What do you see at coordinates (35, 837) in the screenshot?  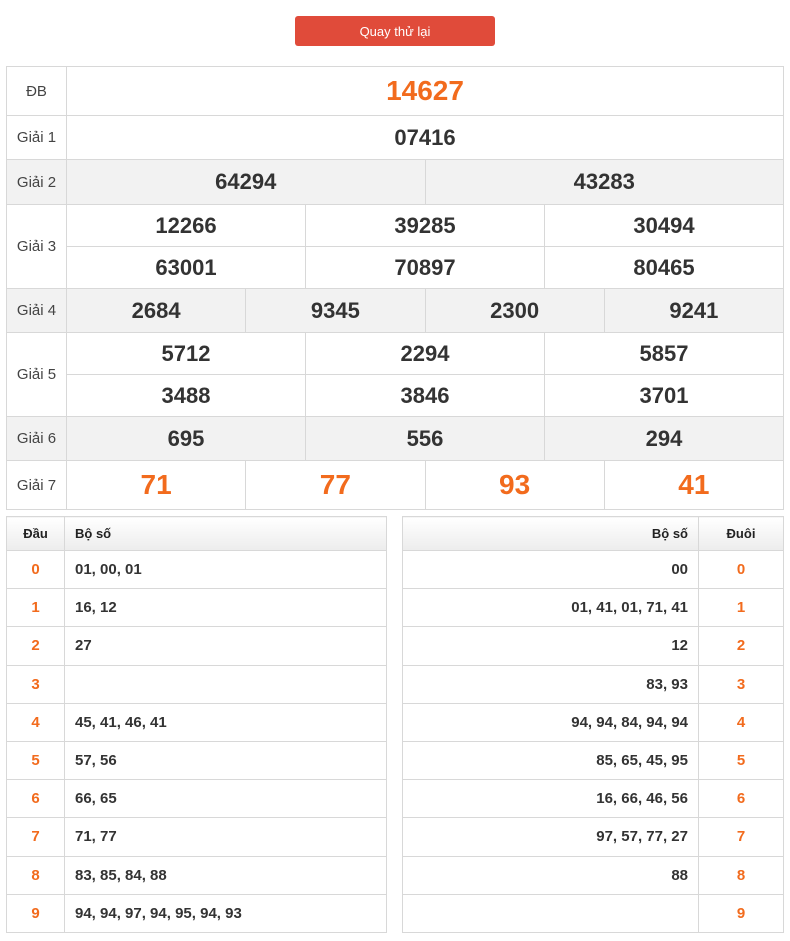 I see `head-digit: 7` at bounding box center [35, 837].